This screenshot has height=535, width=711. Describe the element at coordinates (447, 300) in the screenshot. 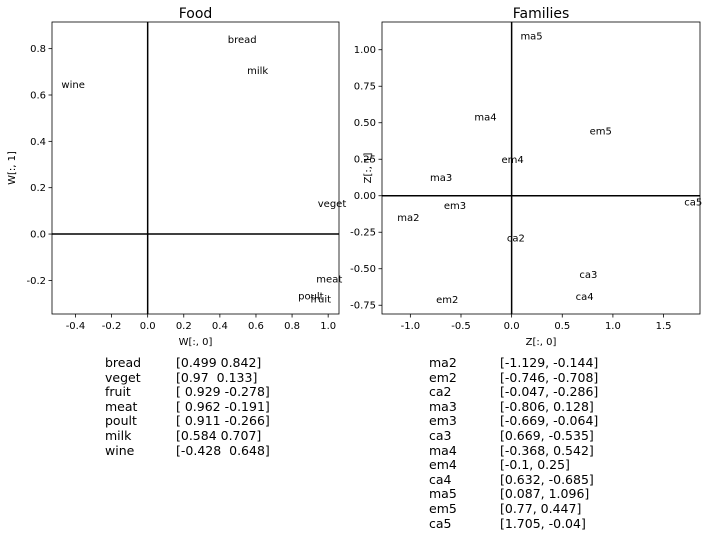

I see `point-label-em2: em2` at that location.